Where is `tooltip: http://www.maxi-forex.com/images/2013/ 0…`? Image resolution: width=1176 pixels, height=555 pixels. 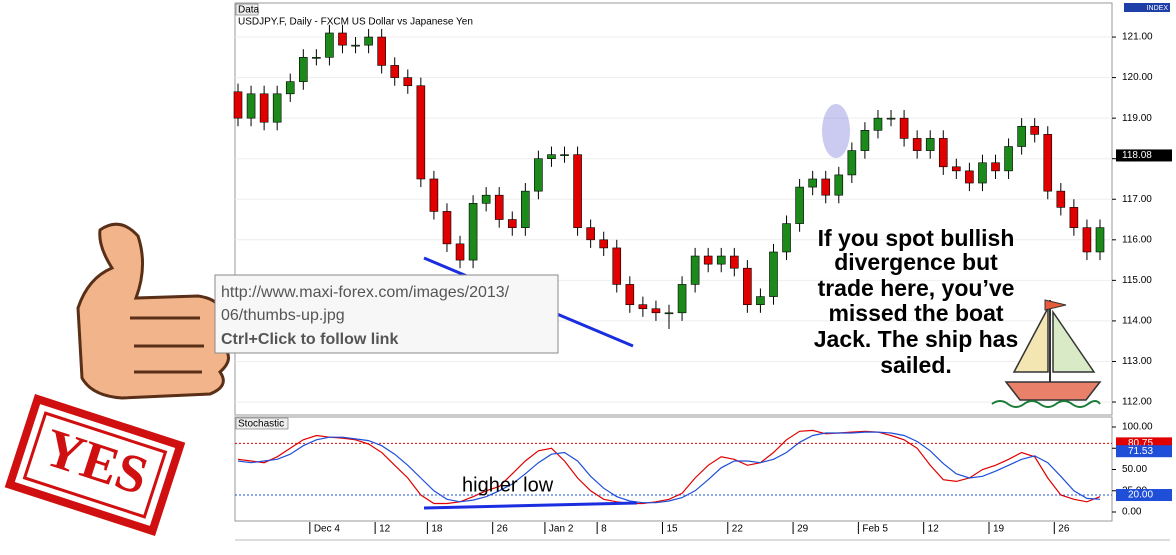 tooltip: http://www.maxi-forex.com/images/2013/ 0… is located at coordinates (386, 314).